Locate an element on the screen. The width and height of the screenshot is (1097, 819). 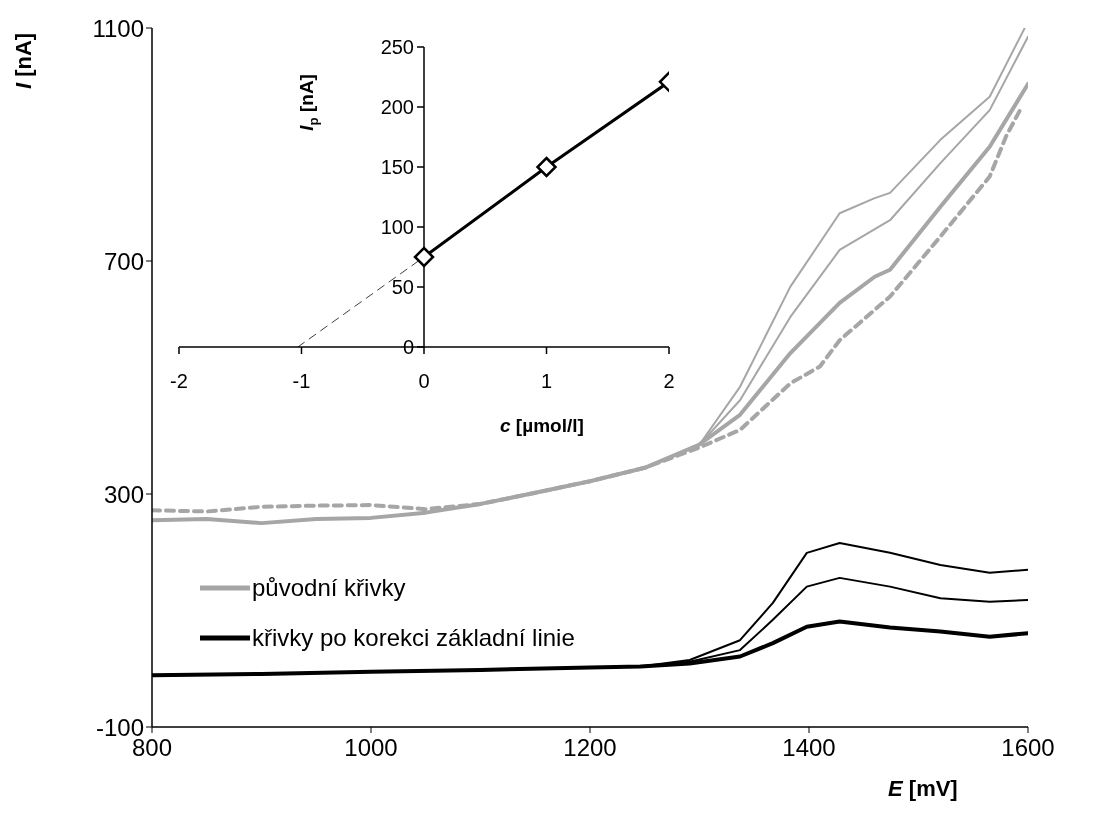
x-tick-label: 0 is located at coordinates (424, 381).